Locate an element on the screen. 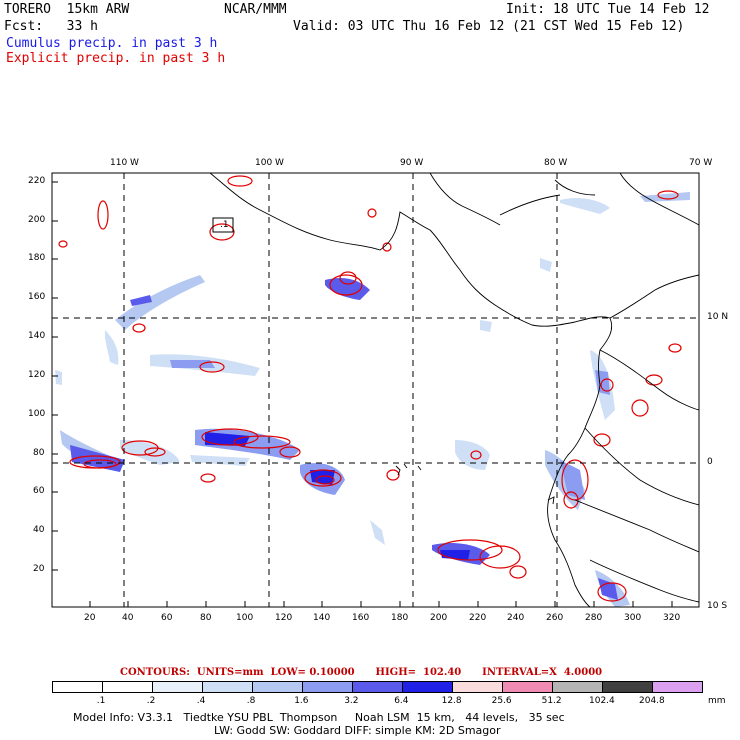 The image size is (740, 740). lon-label-110w: 110 W is located at coordinates (124, 163).